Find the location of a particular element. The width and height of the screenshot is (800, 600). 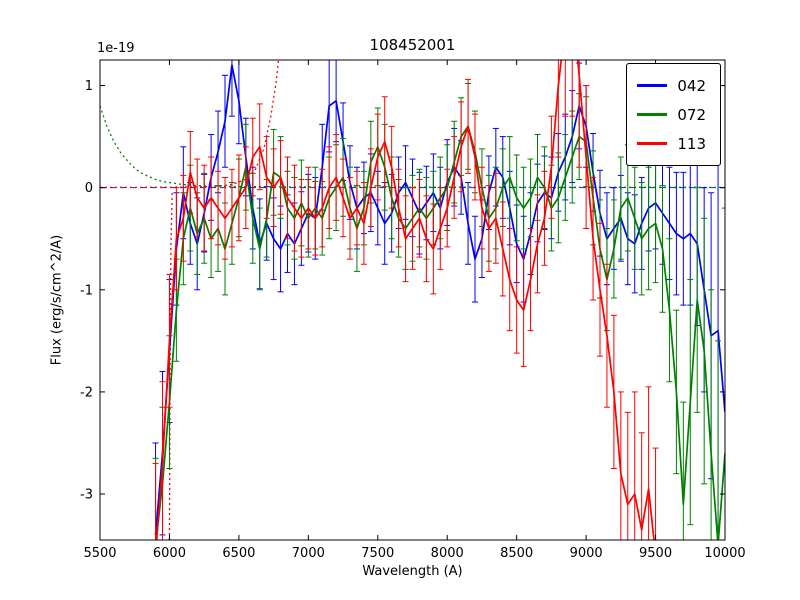

x-tick-label: 10000 is located at coordinates (724, 553).